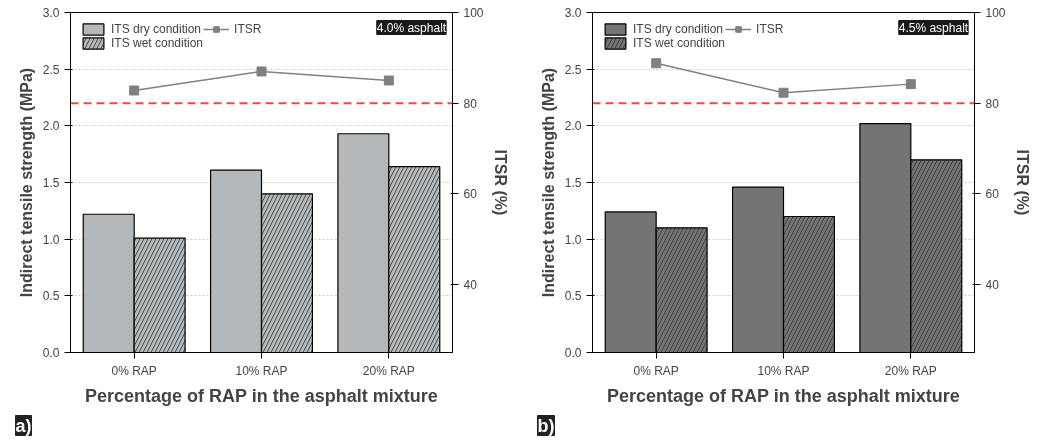 The width and height of the screenshot is (1050, 442). Describe the element at coordinates (23, 425) in the screenshot. I see `text: a)` at that location.